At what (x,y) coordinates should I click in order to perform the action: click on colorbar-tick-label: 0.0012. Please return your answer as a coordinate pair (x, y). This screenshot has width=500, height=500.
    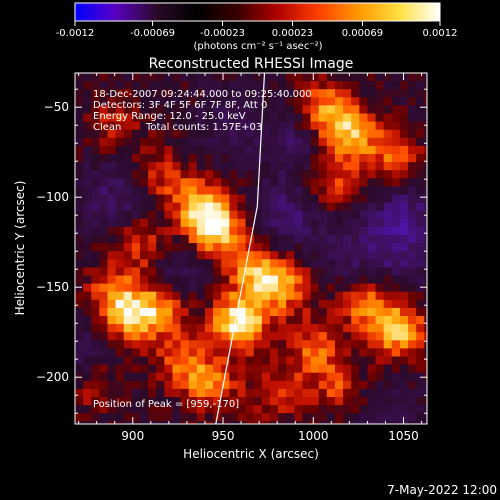
    Looking at the image, I should click on (440, 33).